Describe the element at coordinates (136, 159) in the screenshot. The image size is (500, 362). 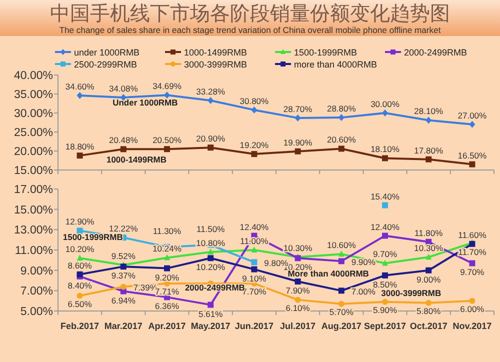
I see `annotation: 1000-1499RMB` at that location.